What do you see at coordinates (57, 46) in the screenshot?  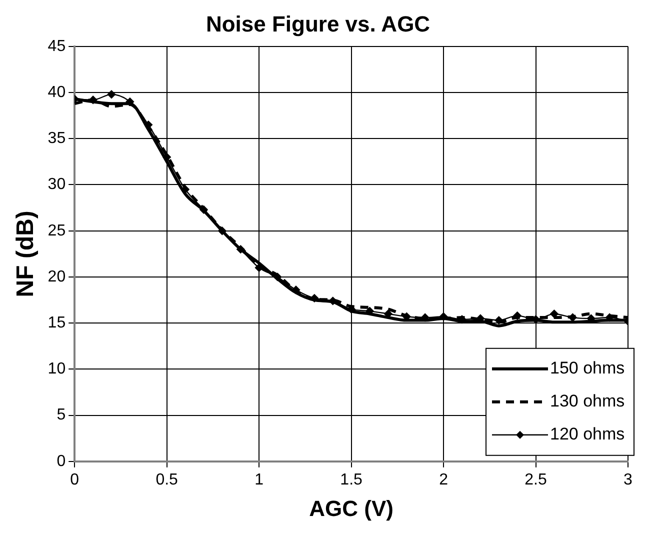 I see `y-tick-label: 45` at bounding box center [57, 46].